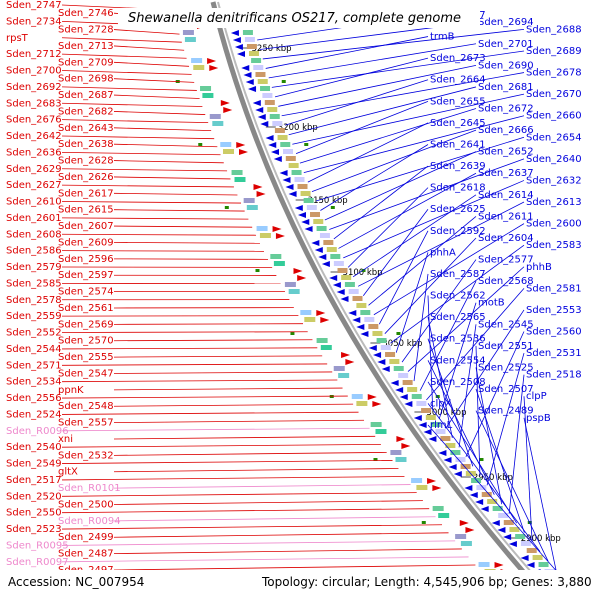  Describe the element at coordinates (554, 245) in the screenshot. I see `right-gene-label: Sden_2583` at that location.